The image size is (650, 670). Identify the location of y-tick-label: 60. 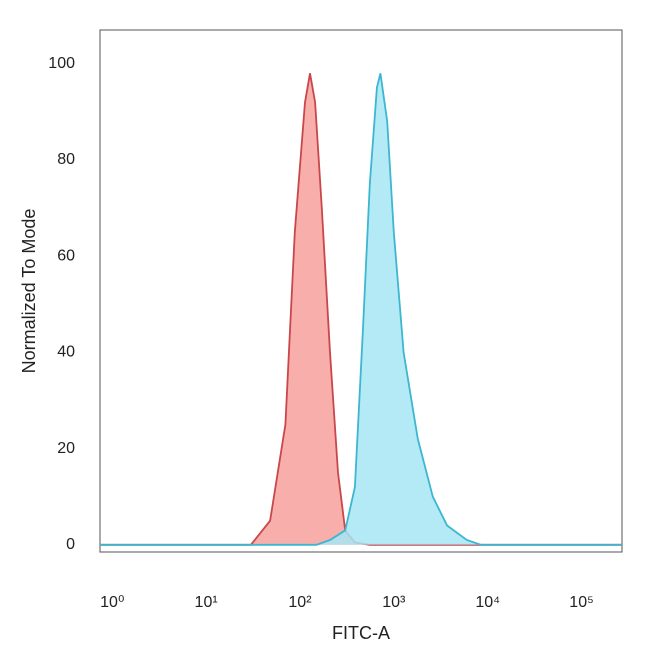
(66, 255).